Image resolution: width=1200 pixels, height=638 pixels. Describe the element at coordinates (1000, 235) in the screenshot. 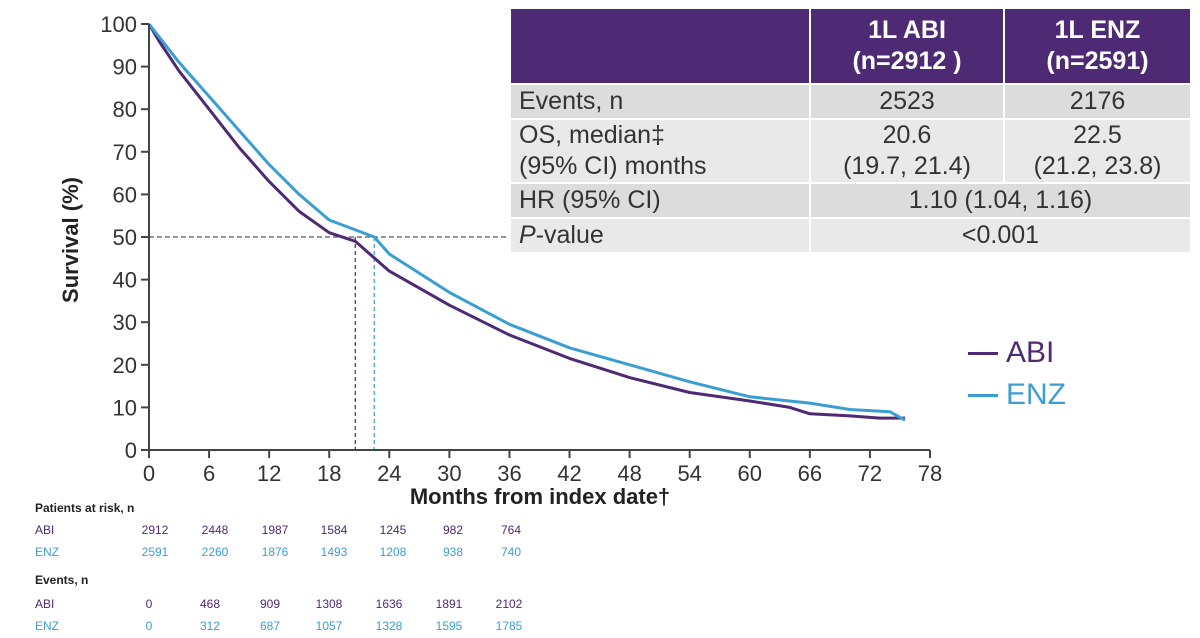

I see `summary-value-pvalue: <0.001` at that location.